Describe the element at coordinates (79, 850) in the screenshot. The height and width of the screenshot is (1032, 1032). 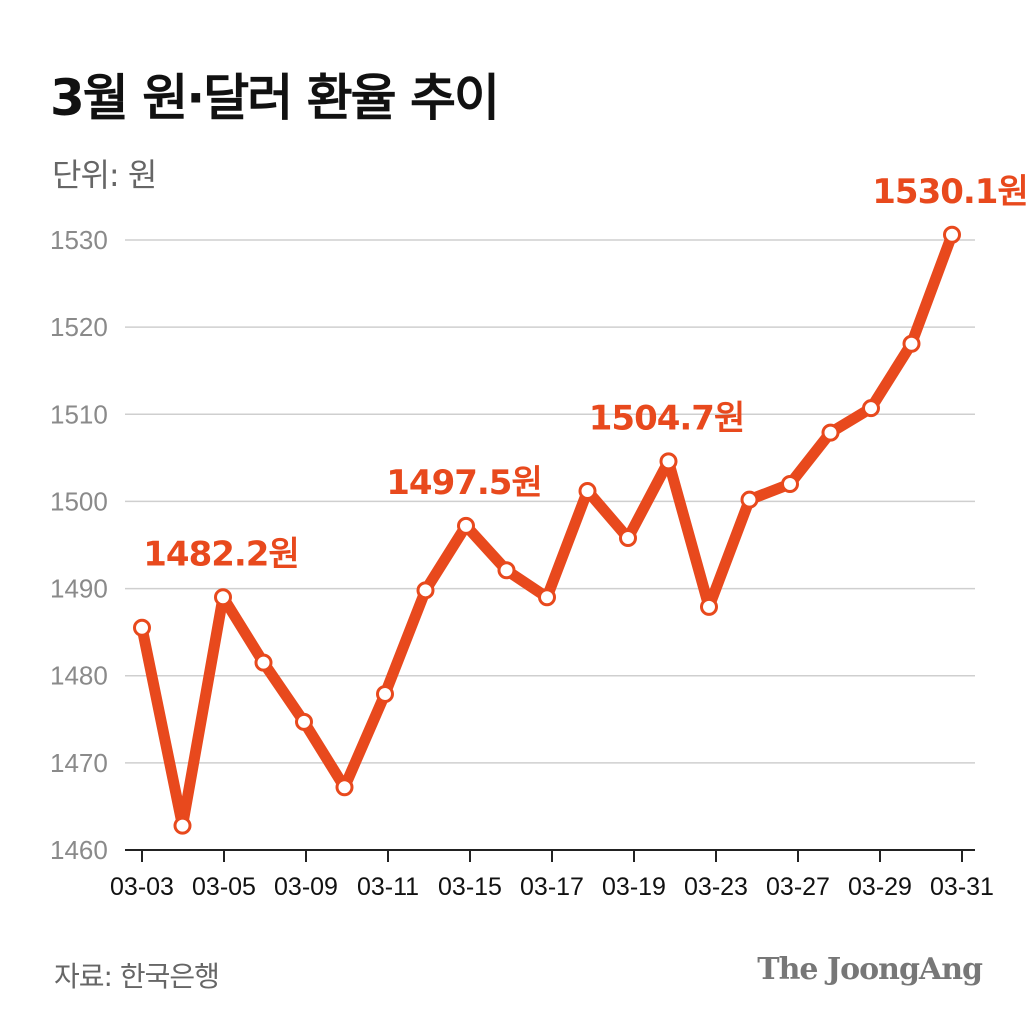
I see `y-tick-label: 1460` at that location.